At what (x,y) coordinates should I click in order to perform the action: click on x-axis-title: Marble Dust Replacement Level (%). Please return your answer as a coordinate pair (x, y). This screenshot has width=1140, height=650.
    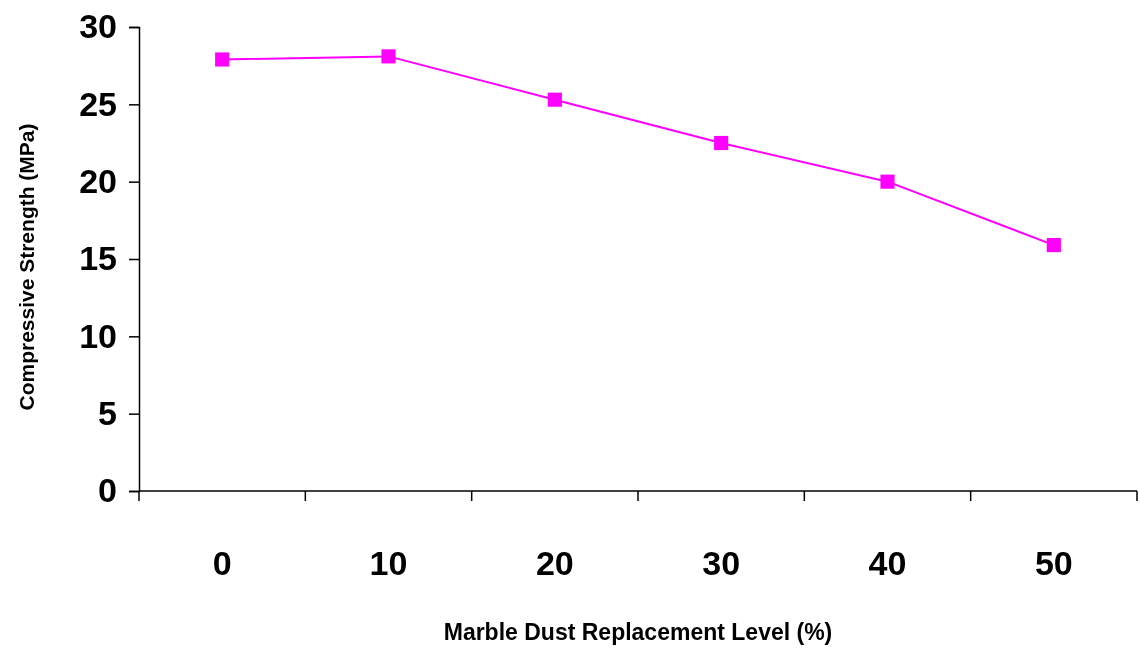
    Looking at the image, I should click on (638, 632).